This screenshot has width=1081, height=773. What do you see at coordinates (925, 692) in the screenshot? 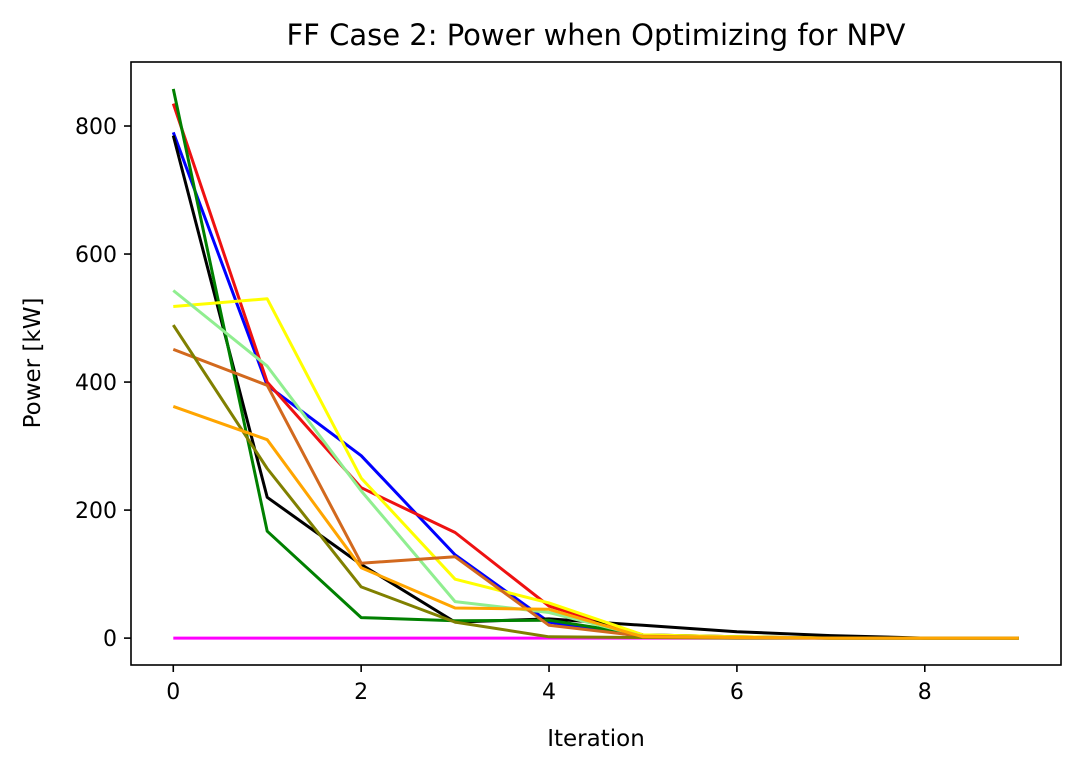
I see `x-tick-label: 8` at bounding box center [925, 692].